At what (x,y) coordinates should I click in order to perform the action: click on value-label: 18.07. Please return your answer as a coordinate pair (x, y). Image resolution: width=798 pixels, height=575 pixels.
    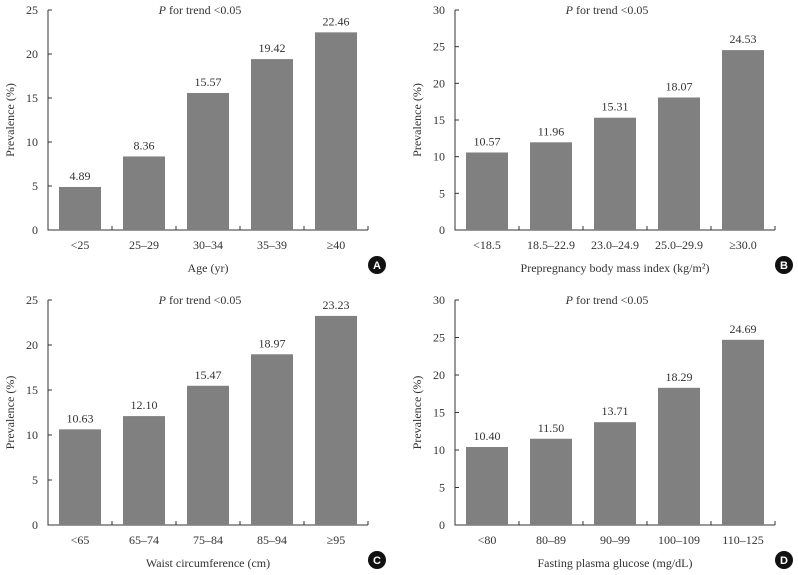
    Looking at the image, I should click on (679, 86).